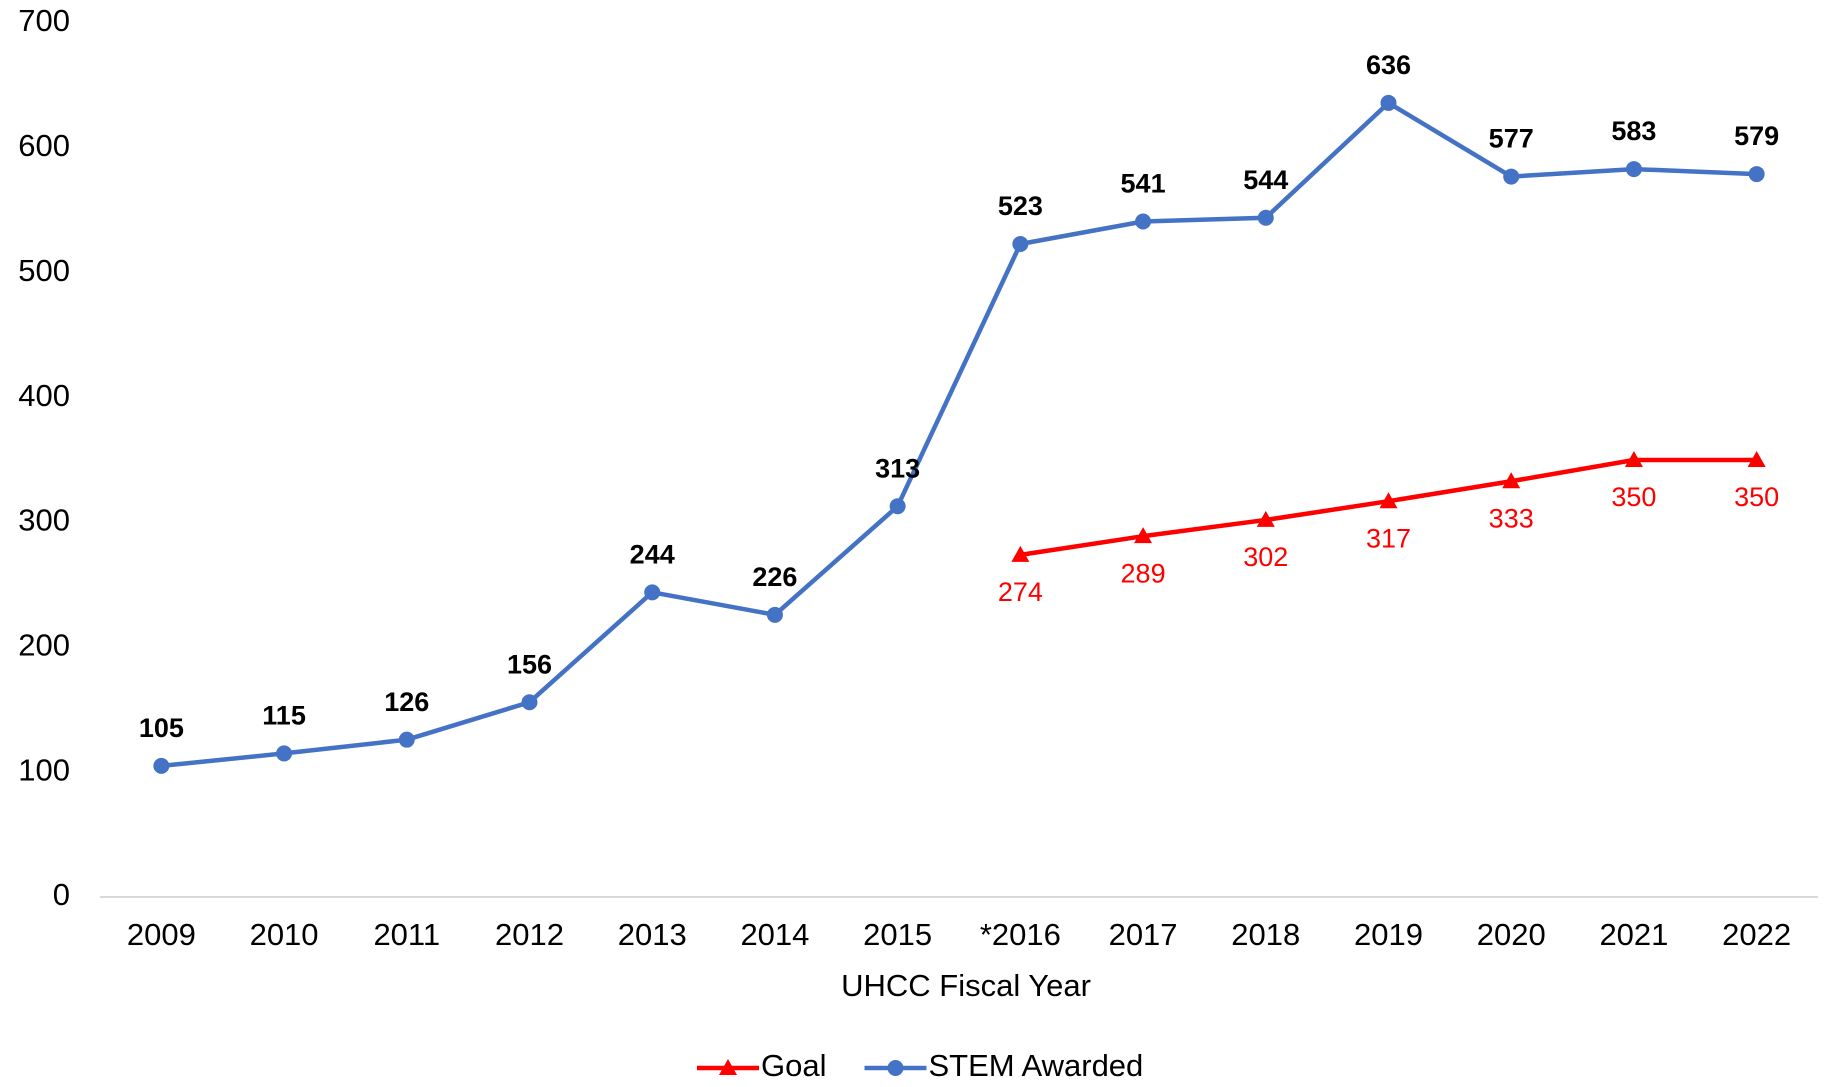 This screenshot has height=1087, width=1824. Describe the element at coordinates (1035, 1065) in the screenshot. I see `legend-label: STEM Awarded` at that location.